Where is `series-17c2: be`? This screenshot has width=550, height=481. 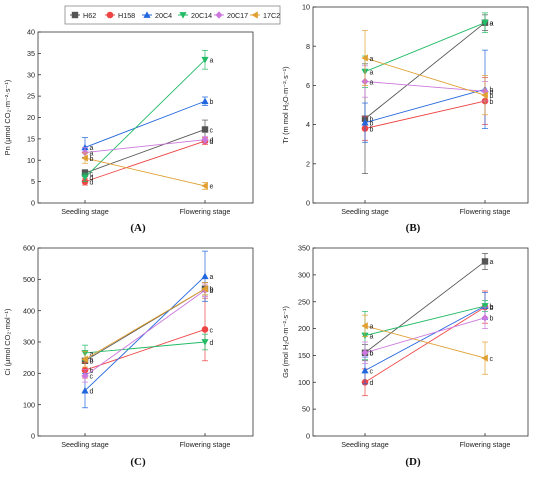 series-17c2: be is located at coordinates (147, 171).